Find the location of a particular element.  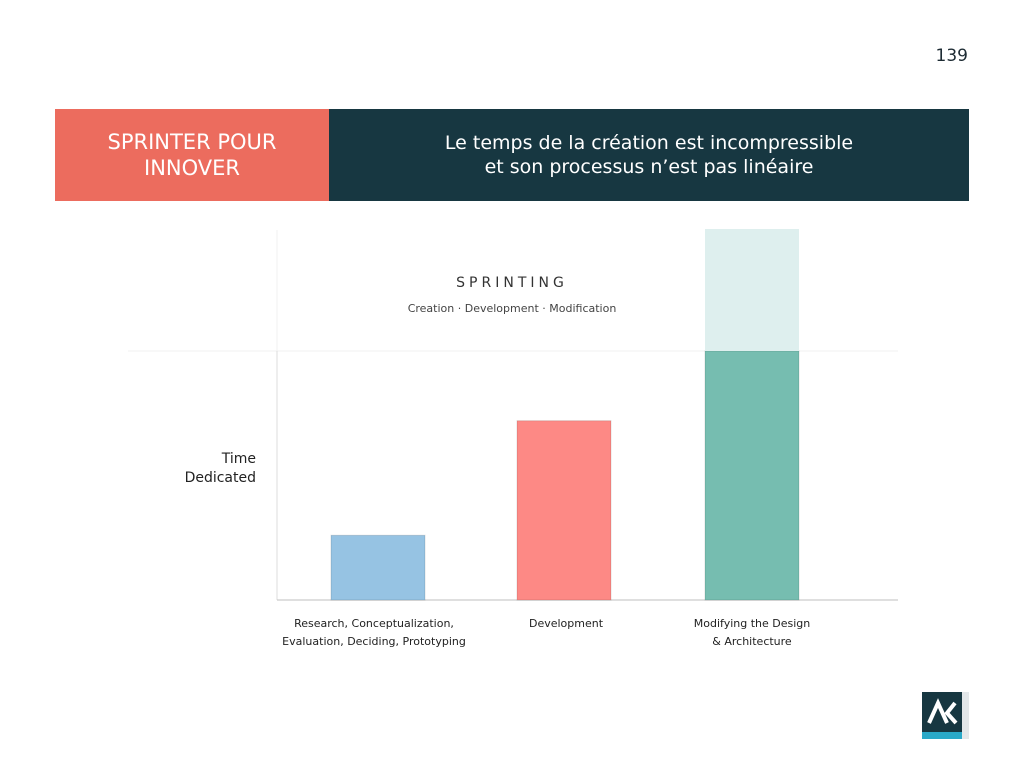

x-tick-label-development: Development is located at coordinates (566, 623).